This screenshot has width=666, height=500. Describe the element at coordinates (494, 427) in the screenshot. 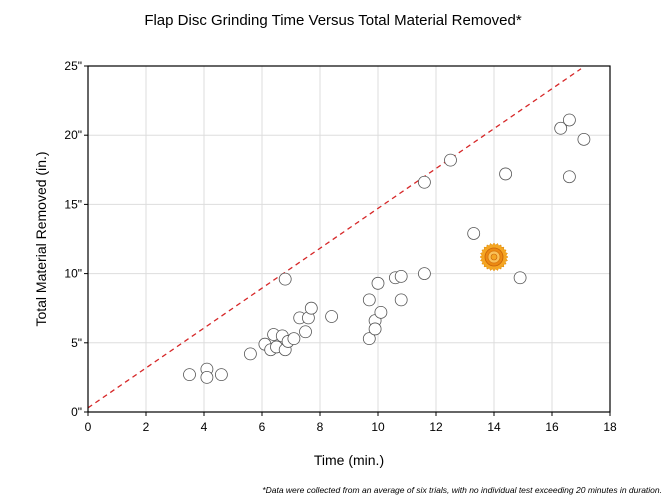

I see `x-tick-label: 14` at that location.